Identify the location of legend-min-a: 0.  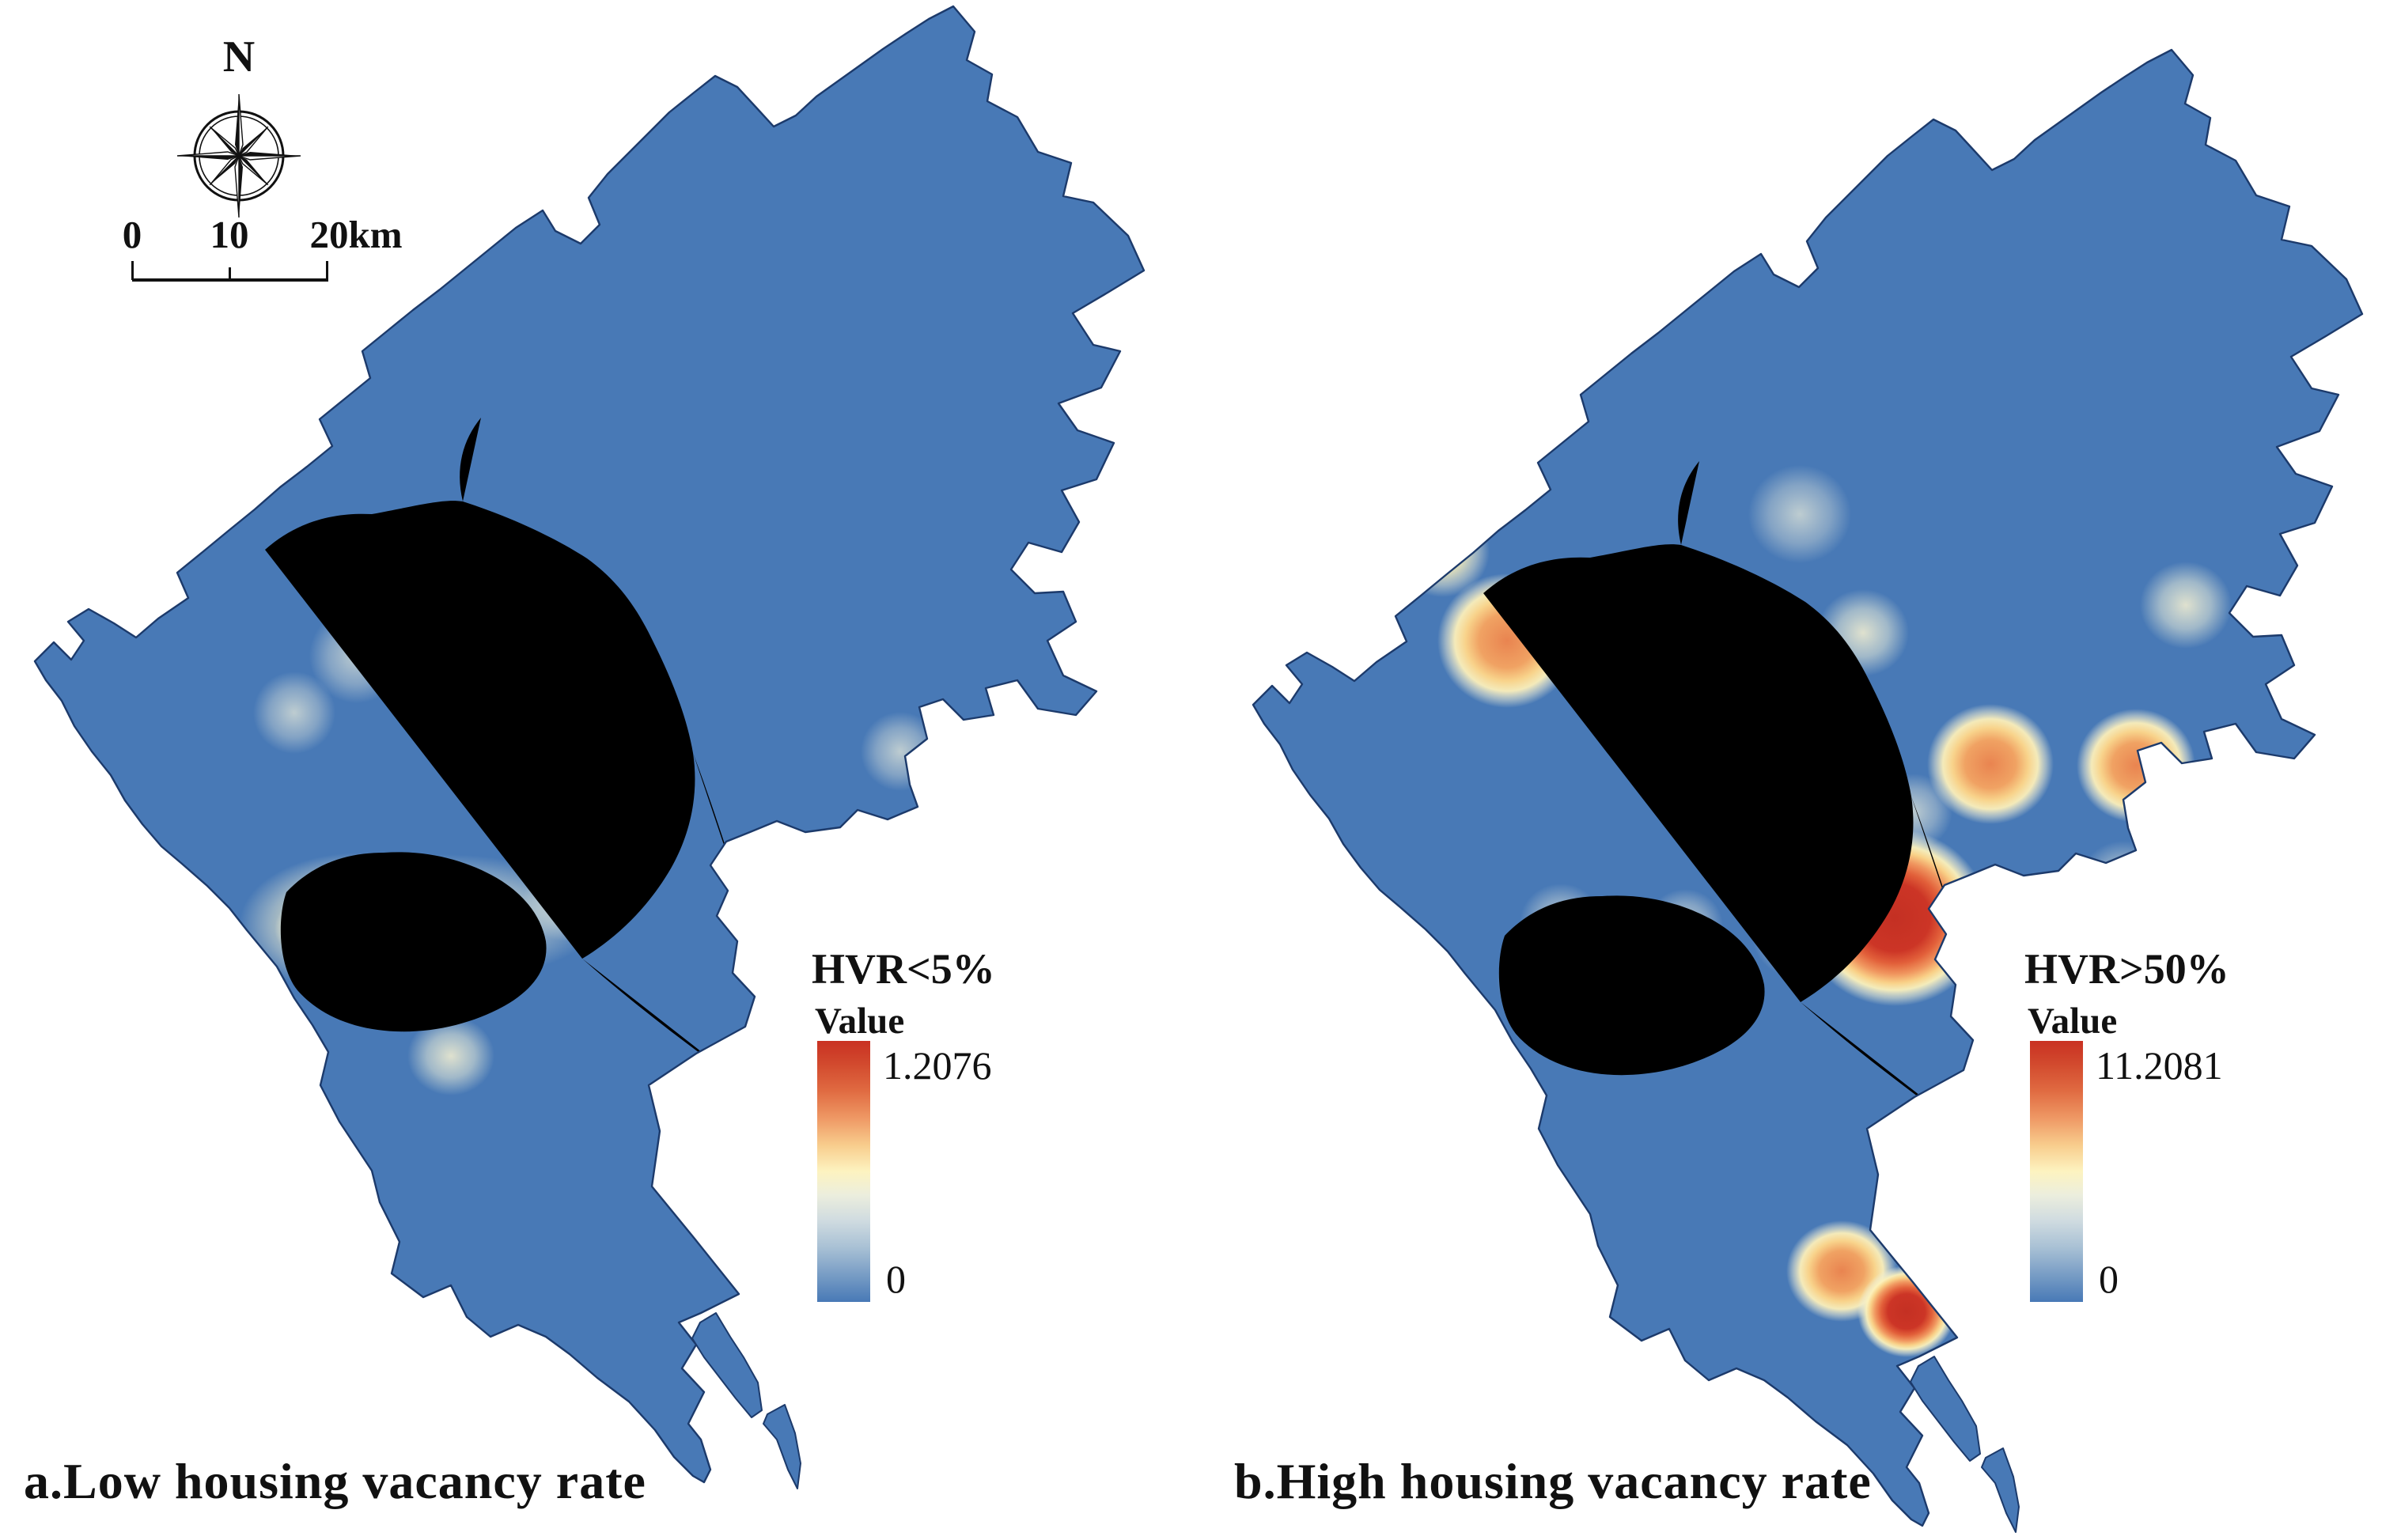
(896, 1279).